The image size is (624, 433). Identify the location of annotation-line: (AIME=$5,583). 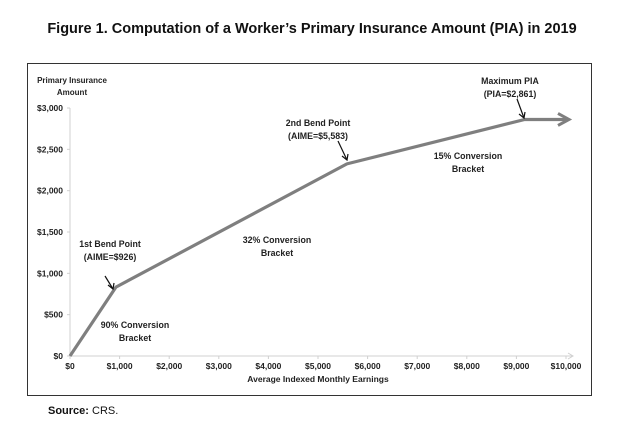
(318, 136).